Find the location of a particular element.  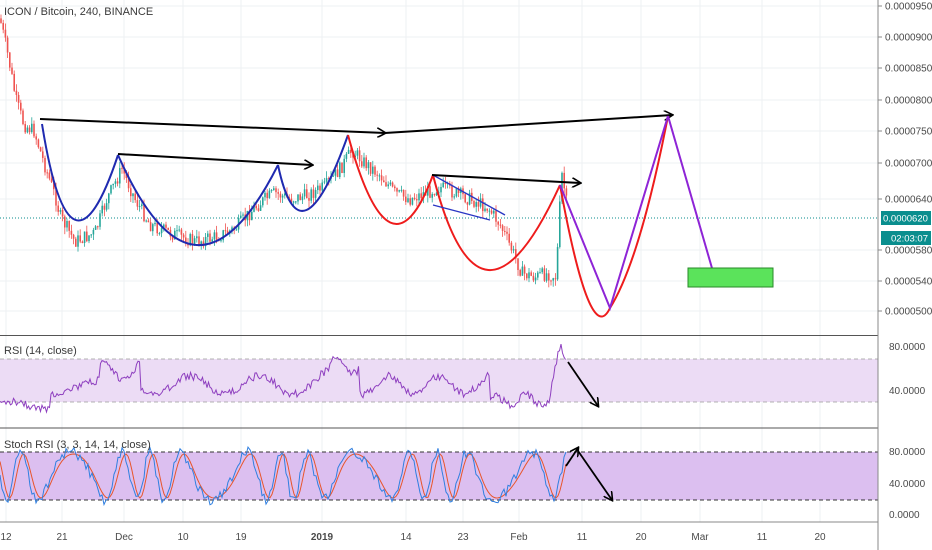

price-tick-label: 0.0000800 is located at coordinates (908, 101).